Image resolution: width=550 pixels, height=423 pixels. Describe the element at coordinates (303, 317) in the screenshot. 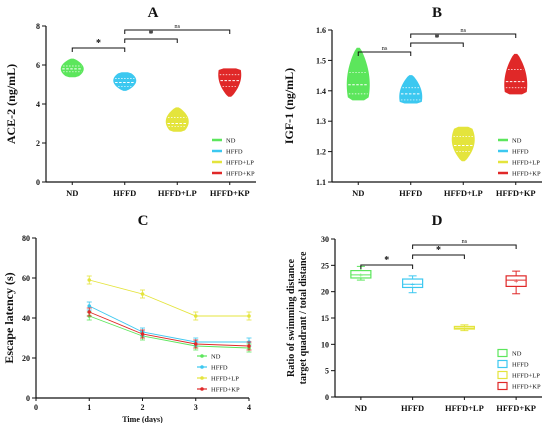

I see `y-axis-label: target quadrant / total distance` at that location.